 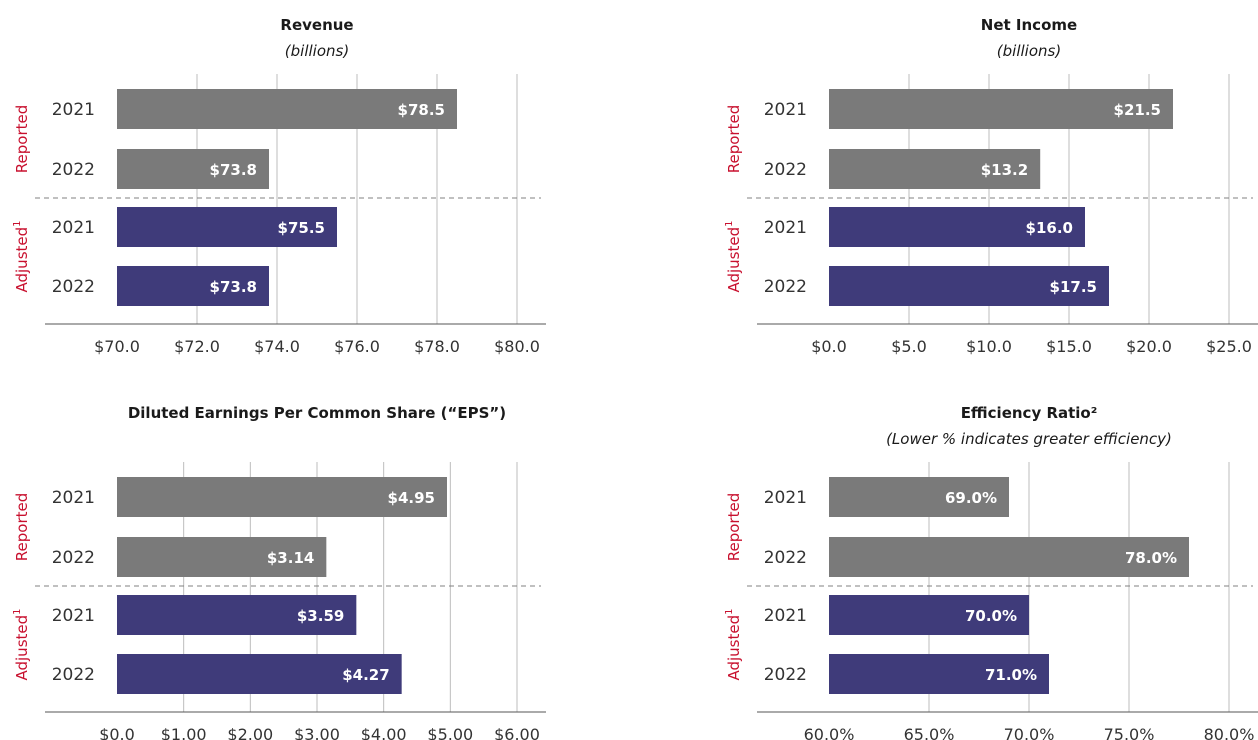 What do you see at coordinates (1149, 346) in the screenshot?
I see `x-tick-label: $20.0` at bounding box center [1149, 346].